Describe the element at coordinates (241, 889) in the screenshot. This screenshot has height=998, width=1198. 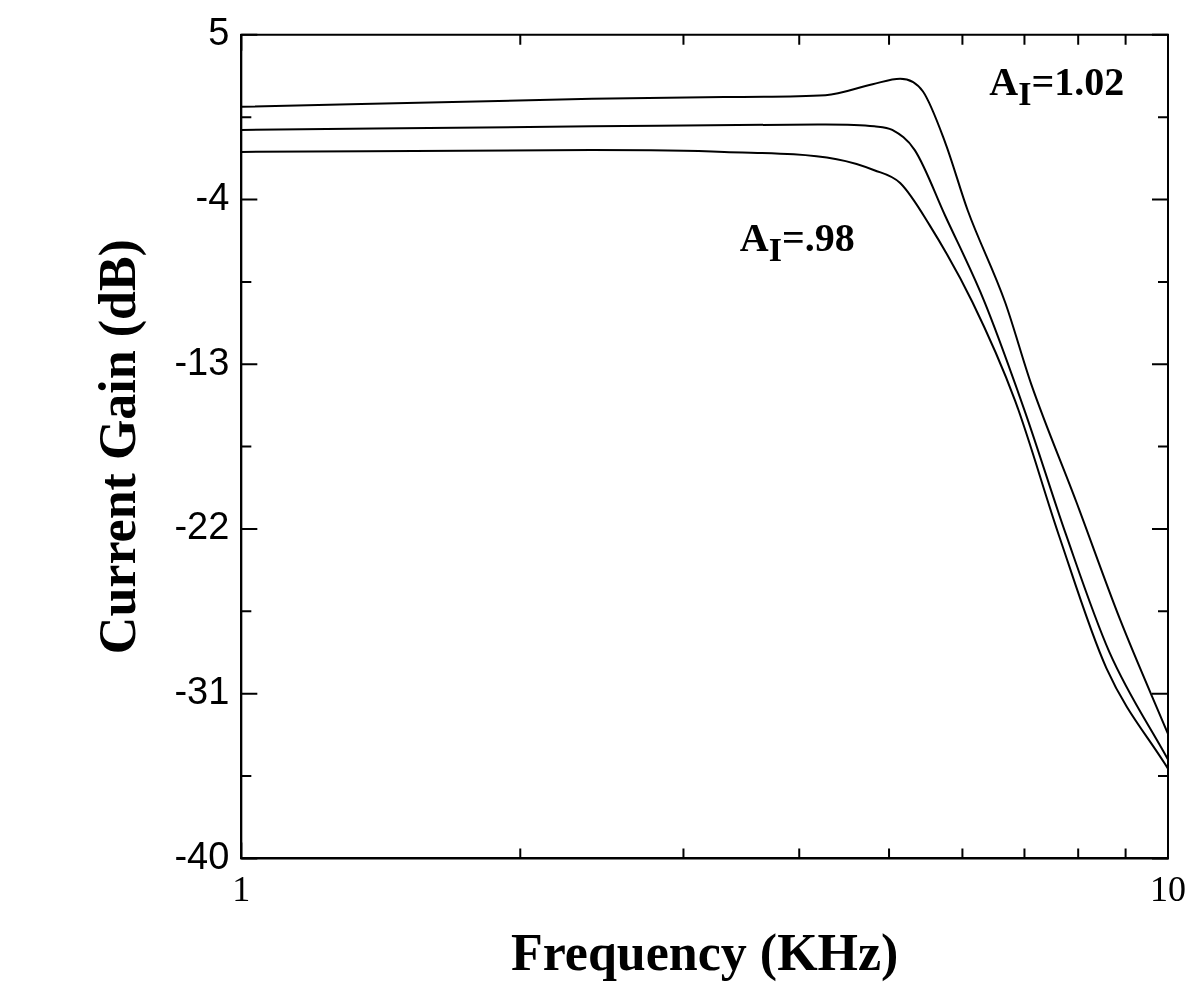
I see `x-tick-label: 1` at that location.